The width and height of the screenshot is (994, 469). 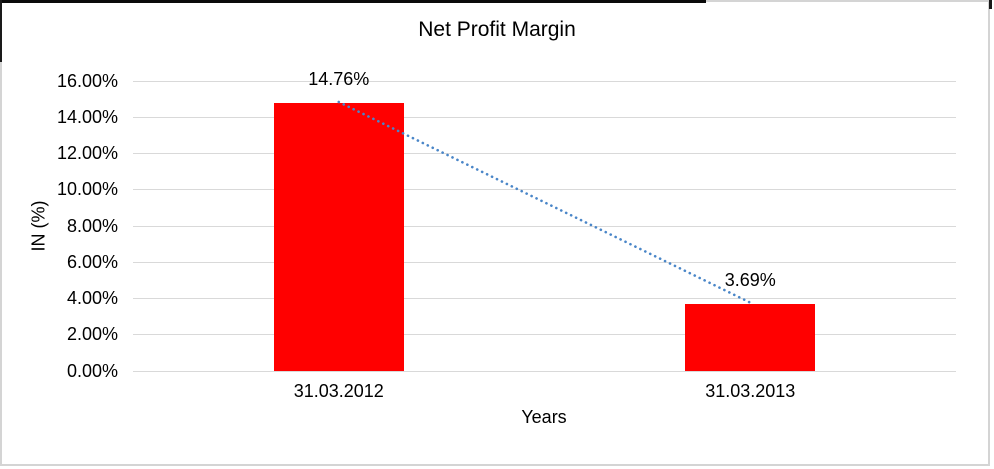 I want to click on bar-value-label: 3.69%, so click(x=750, y=280).